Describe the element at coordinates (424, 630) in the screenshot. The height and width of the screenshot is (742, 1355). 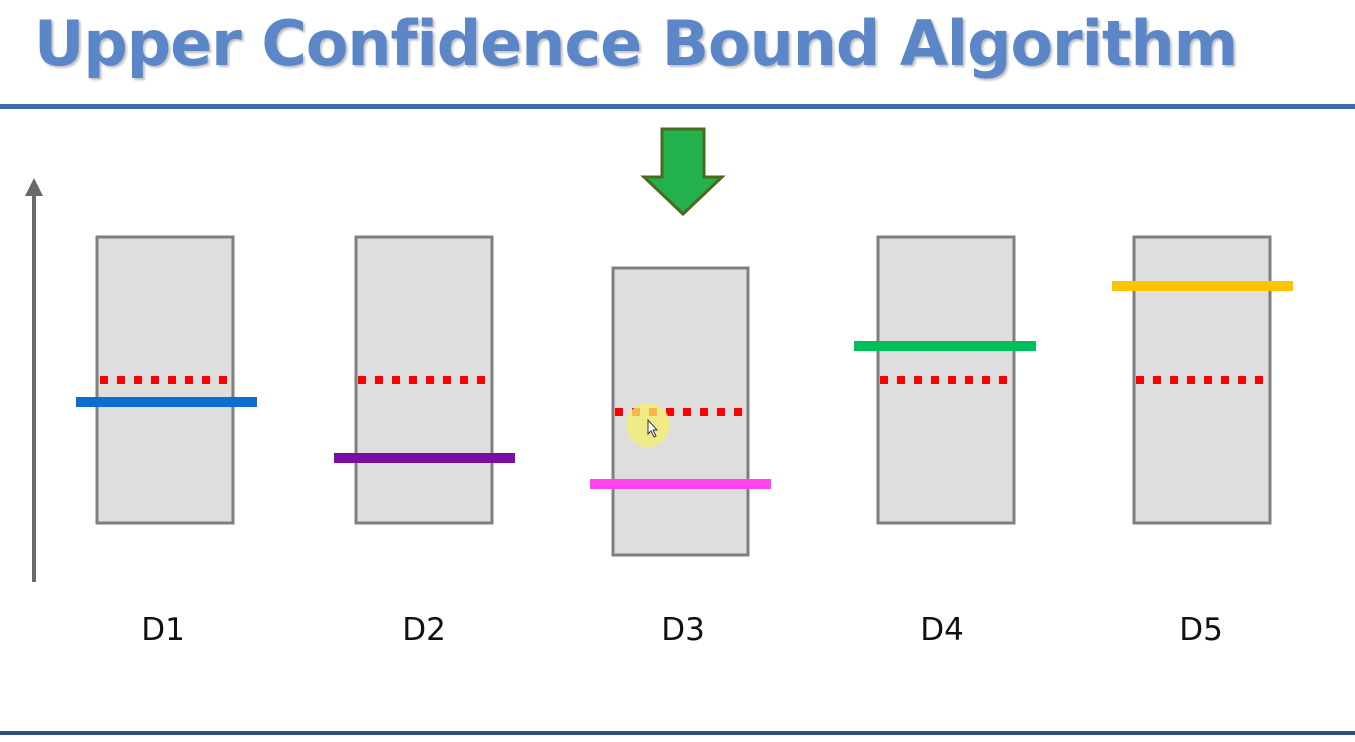
I see `machine-label-d2: D2` at that location.